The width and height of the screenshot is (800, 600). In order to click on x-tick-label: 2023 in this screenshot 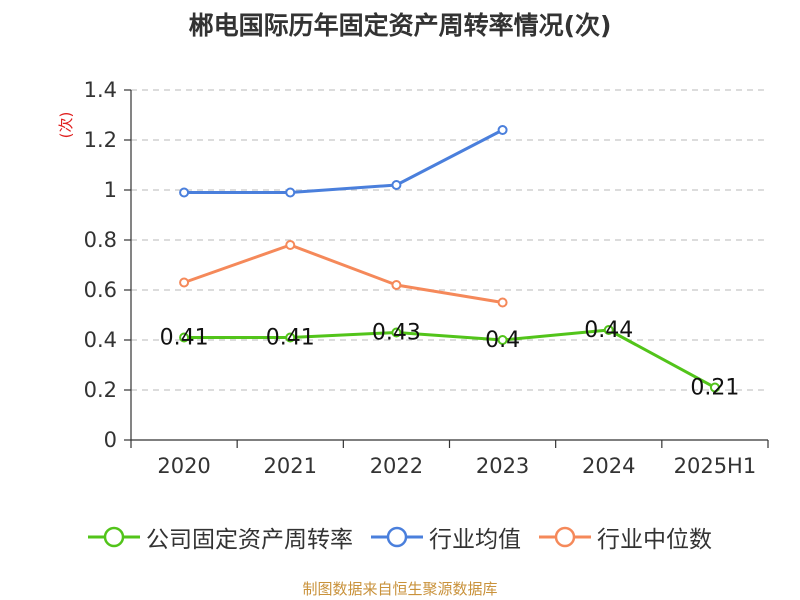, I will do `click(502, 466)`.